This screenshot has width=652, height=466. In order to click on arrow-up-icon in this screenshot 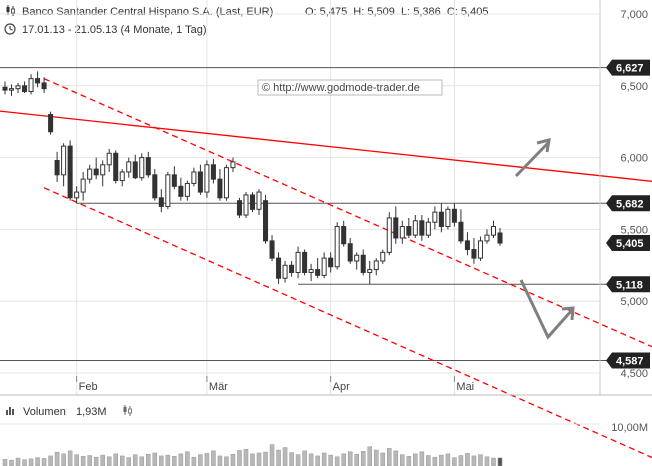, I will do `click(532, 157)`.